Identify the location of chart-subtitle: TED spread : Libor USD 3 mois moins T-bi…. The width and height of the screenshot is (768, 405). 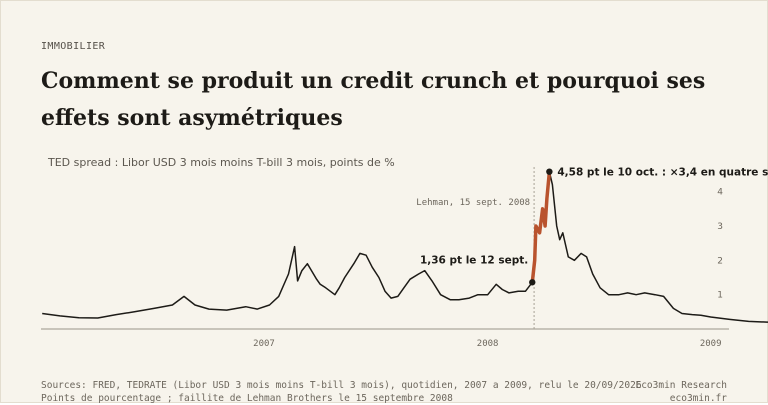
(221, 162).